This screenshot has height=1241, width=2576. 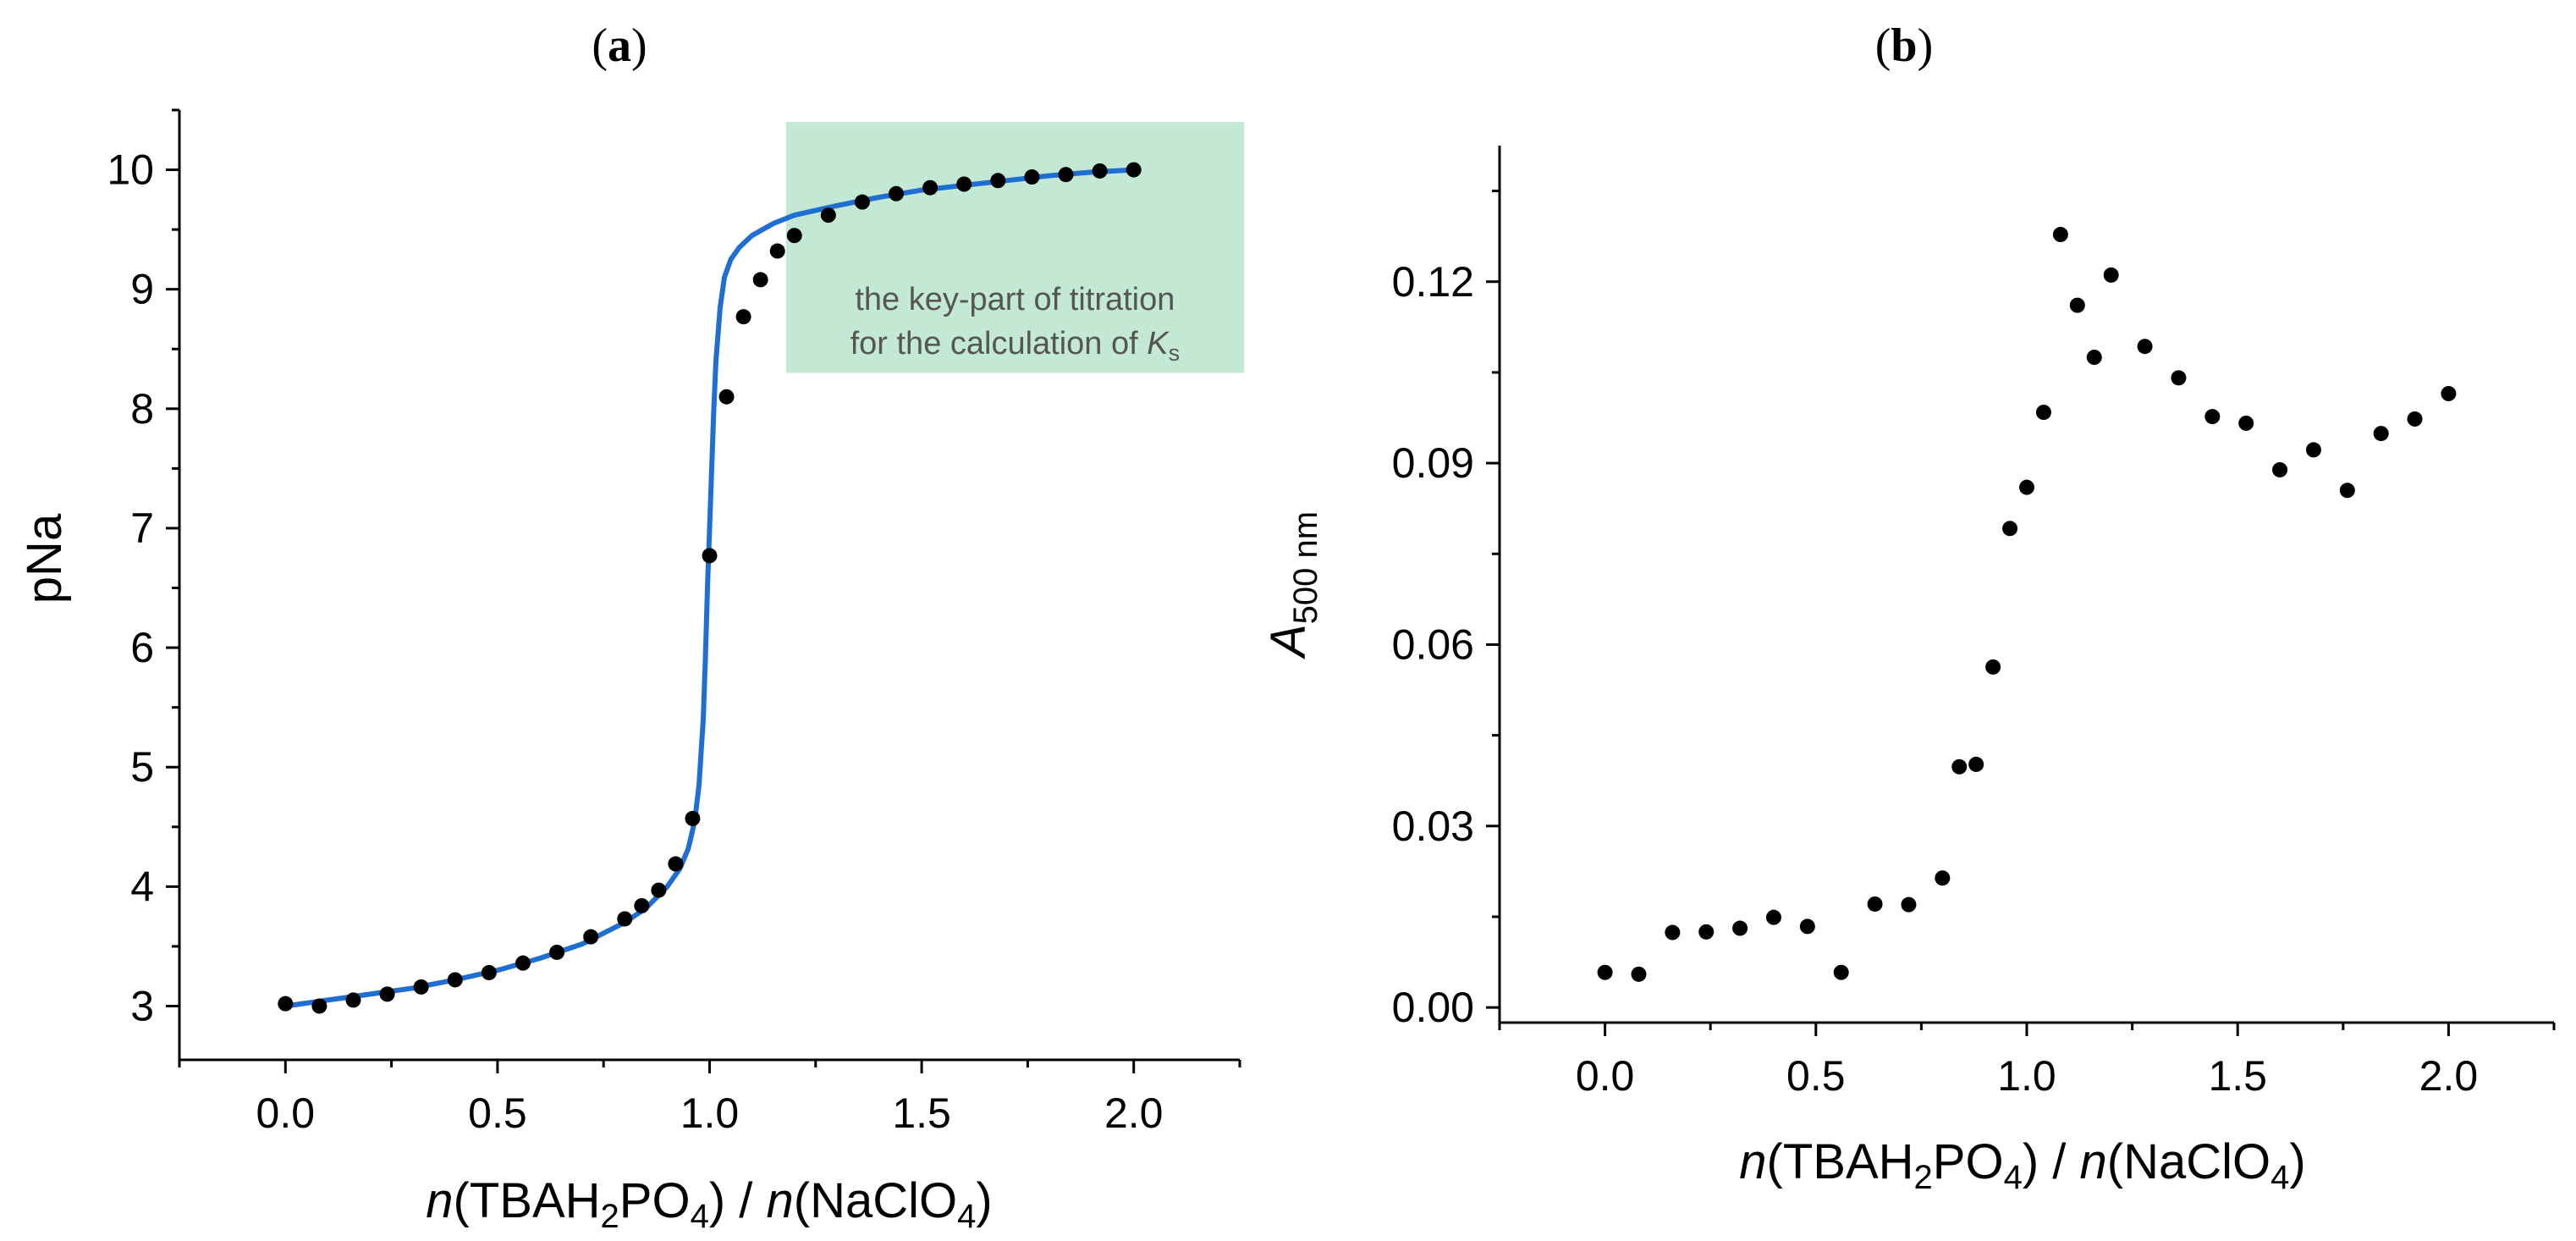 I want to click on panel-a-x-tick-label: 1.0, so click(x=710, y=1113).